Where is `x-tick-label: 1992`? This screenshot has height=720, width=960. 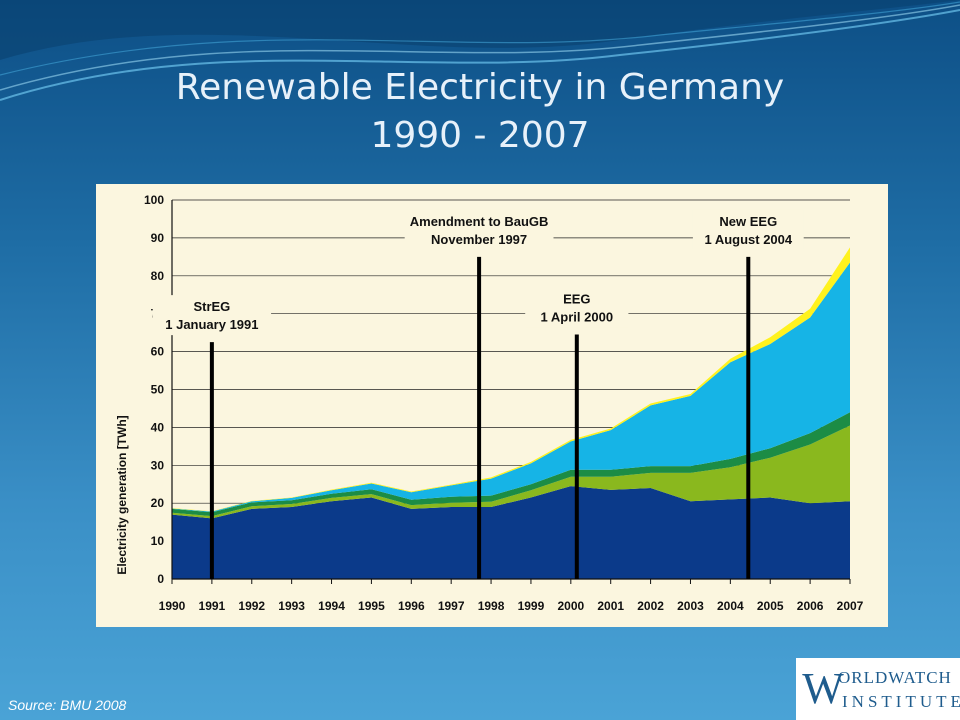
x-tick-label: 1992 is located at coordinates (251, 606).